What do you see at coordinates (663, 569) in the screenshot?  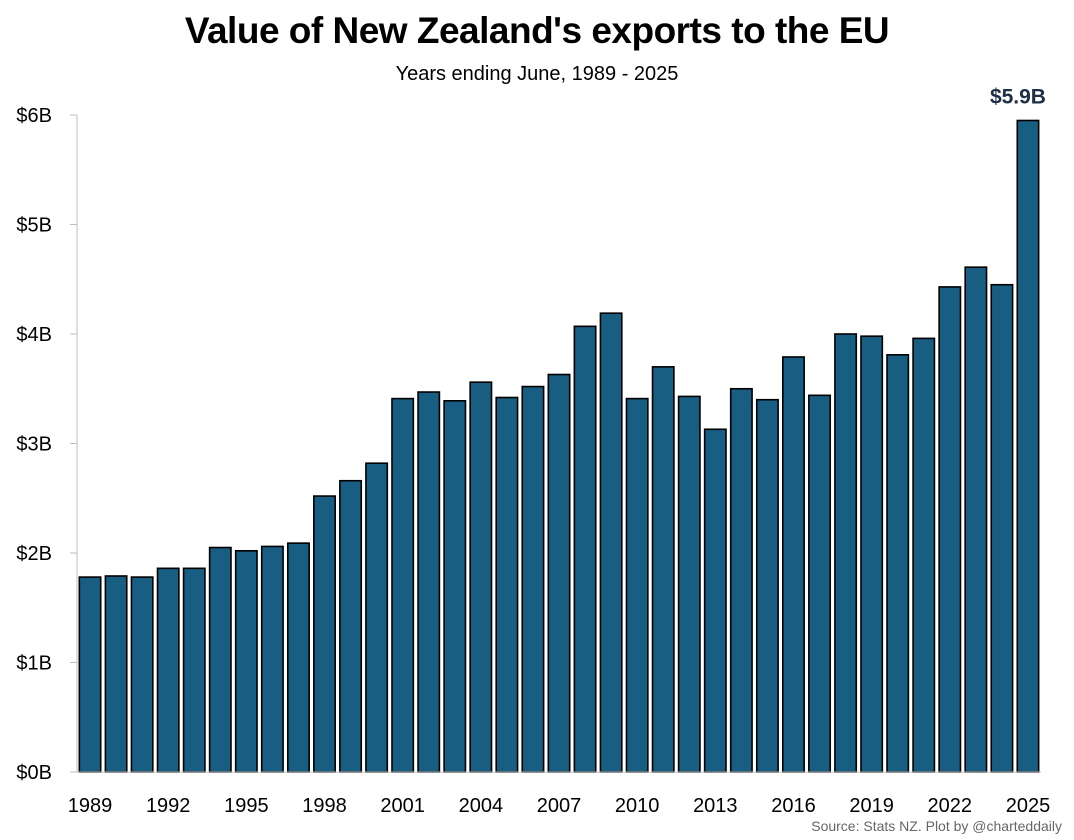 I see `bar-2011` at bounding box center [663, 569].